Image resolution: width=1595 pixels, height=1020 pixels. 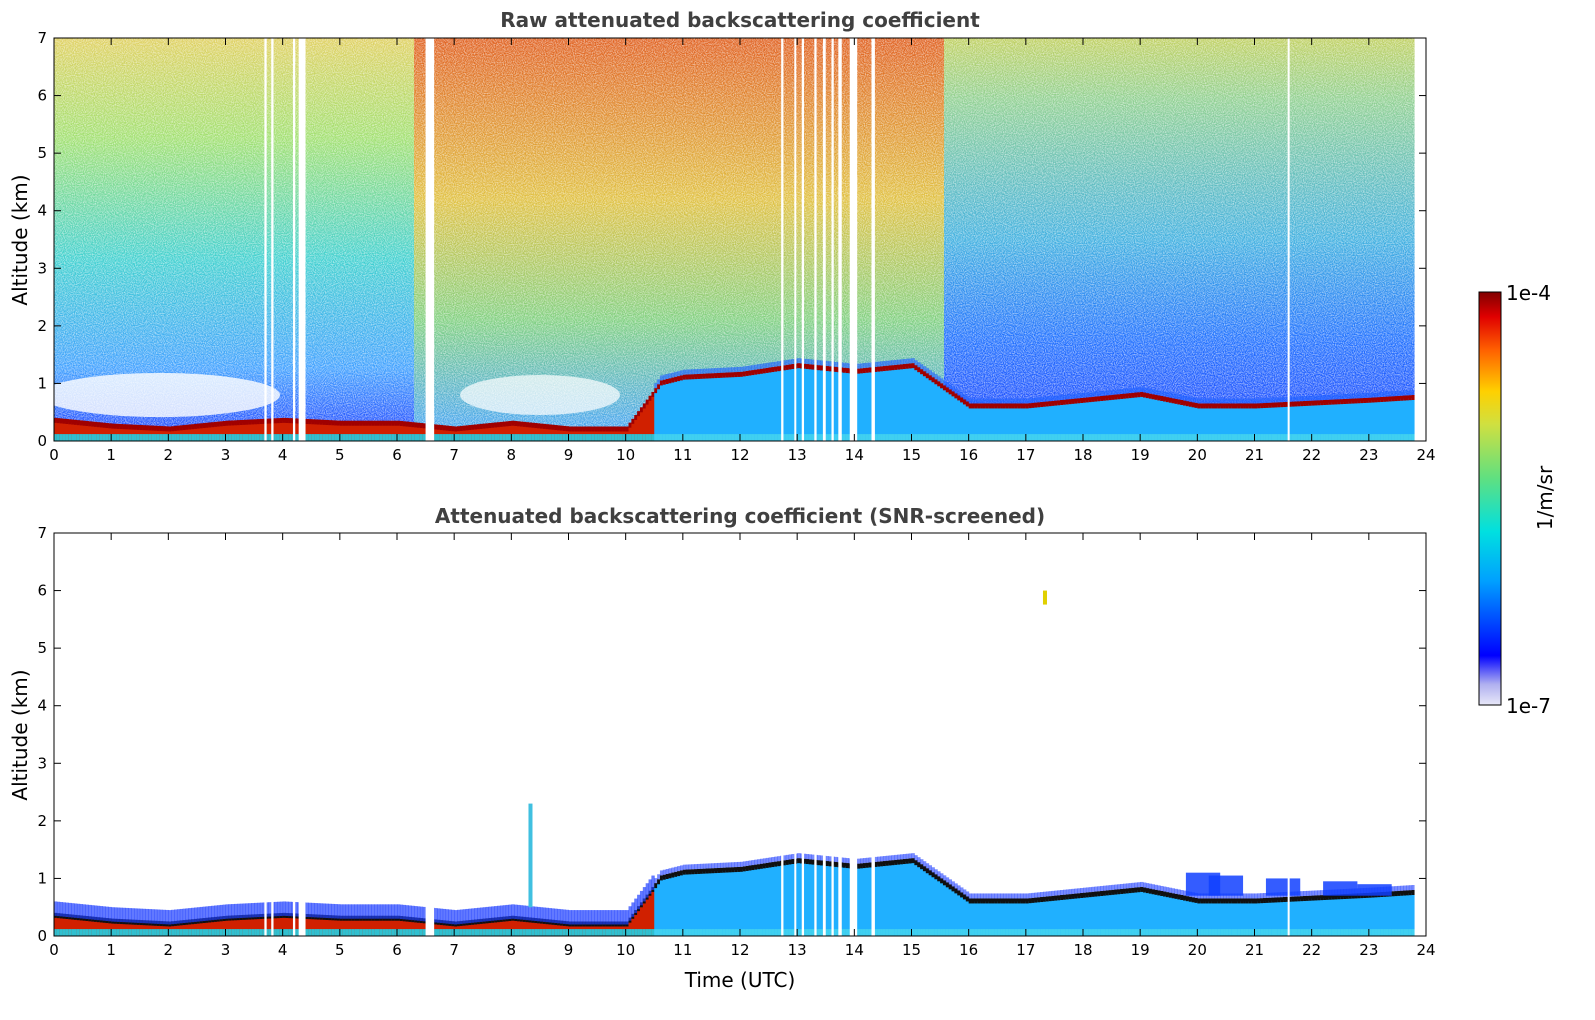 What do you see at coordinates (1368, 455) in the screenshot?
I see `x-tick-label: 23` at bounding box center [1368, 455].